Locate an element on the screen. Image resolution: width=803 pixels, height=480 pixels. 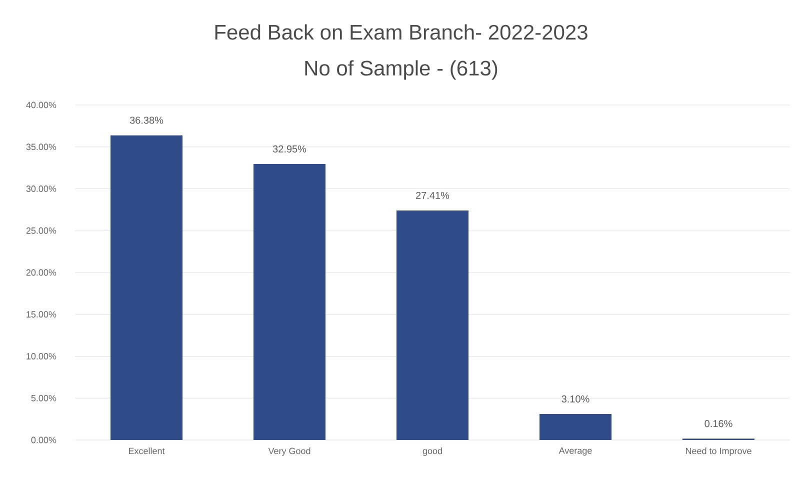
y-tick-label: 30.00% is located at coordinates (41, 189).